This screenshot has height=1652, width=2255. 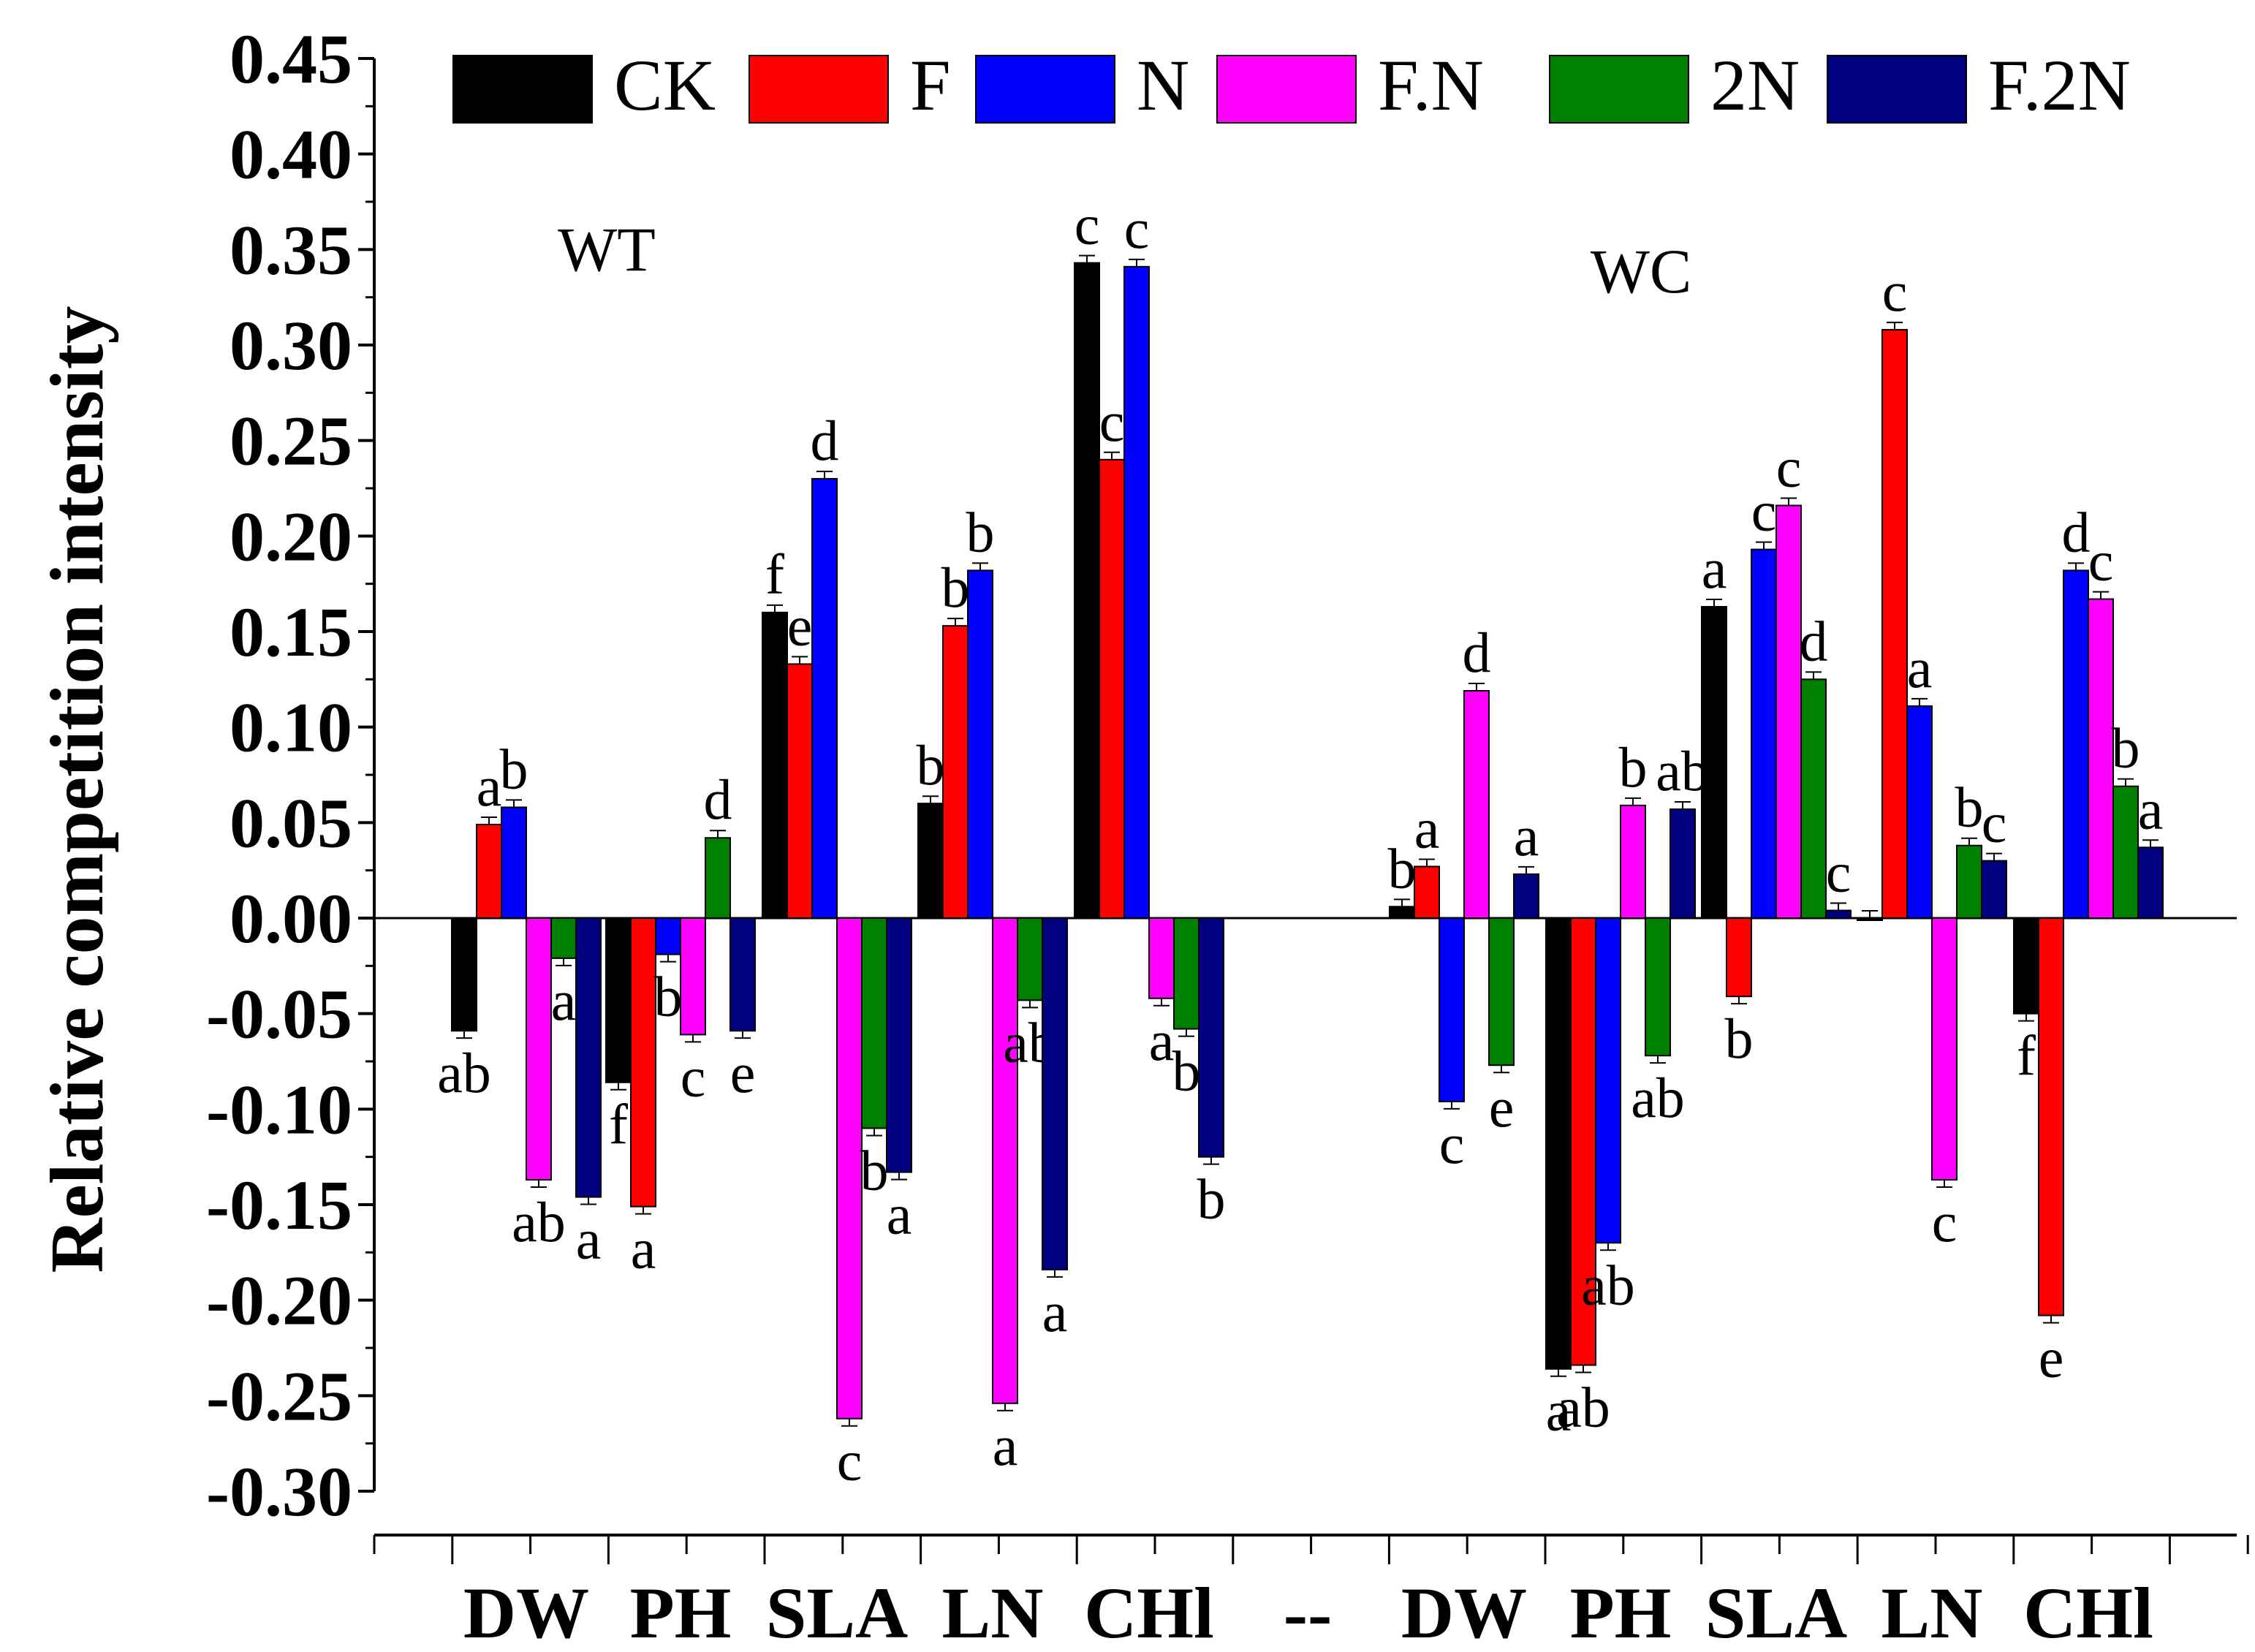 What do you see at coordinates (1163, 85) in the screenshot?
I see `legend-label: N` at bounding box center [1163, 85].